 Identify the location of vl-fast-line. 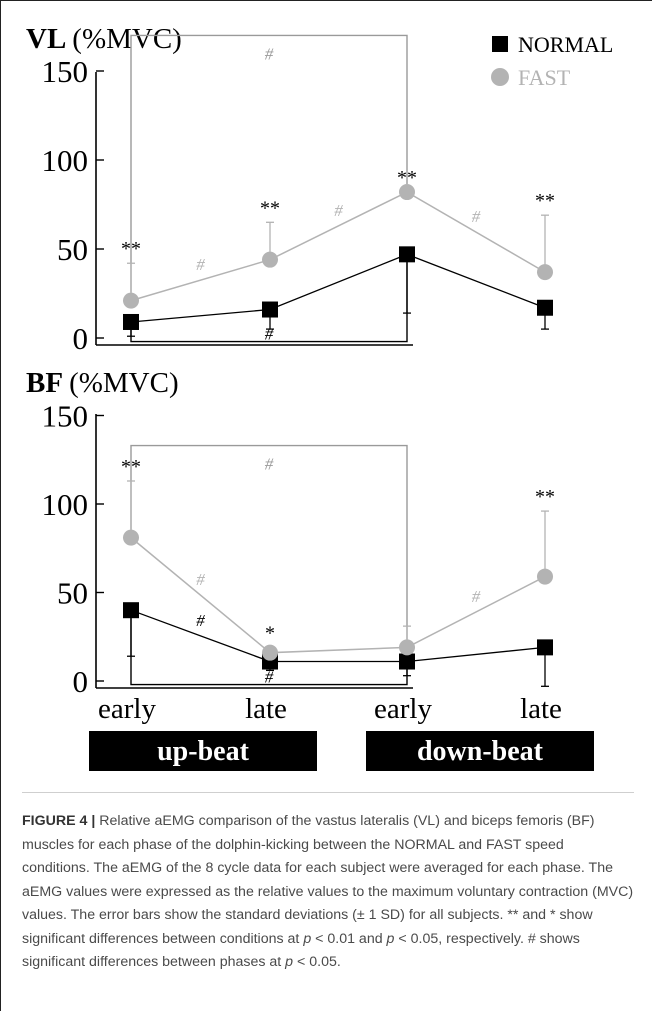
(338, 246).